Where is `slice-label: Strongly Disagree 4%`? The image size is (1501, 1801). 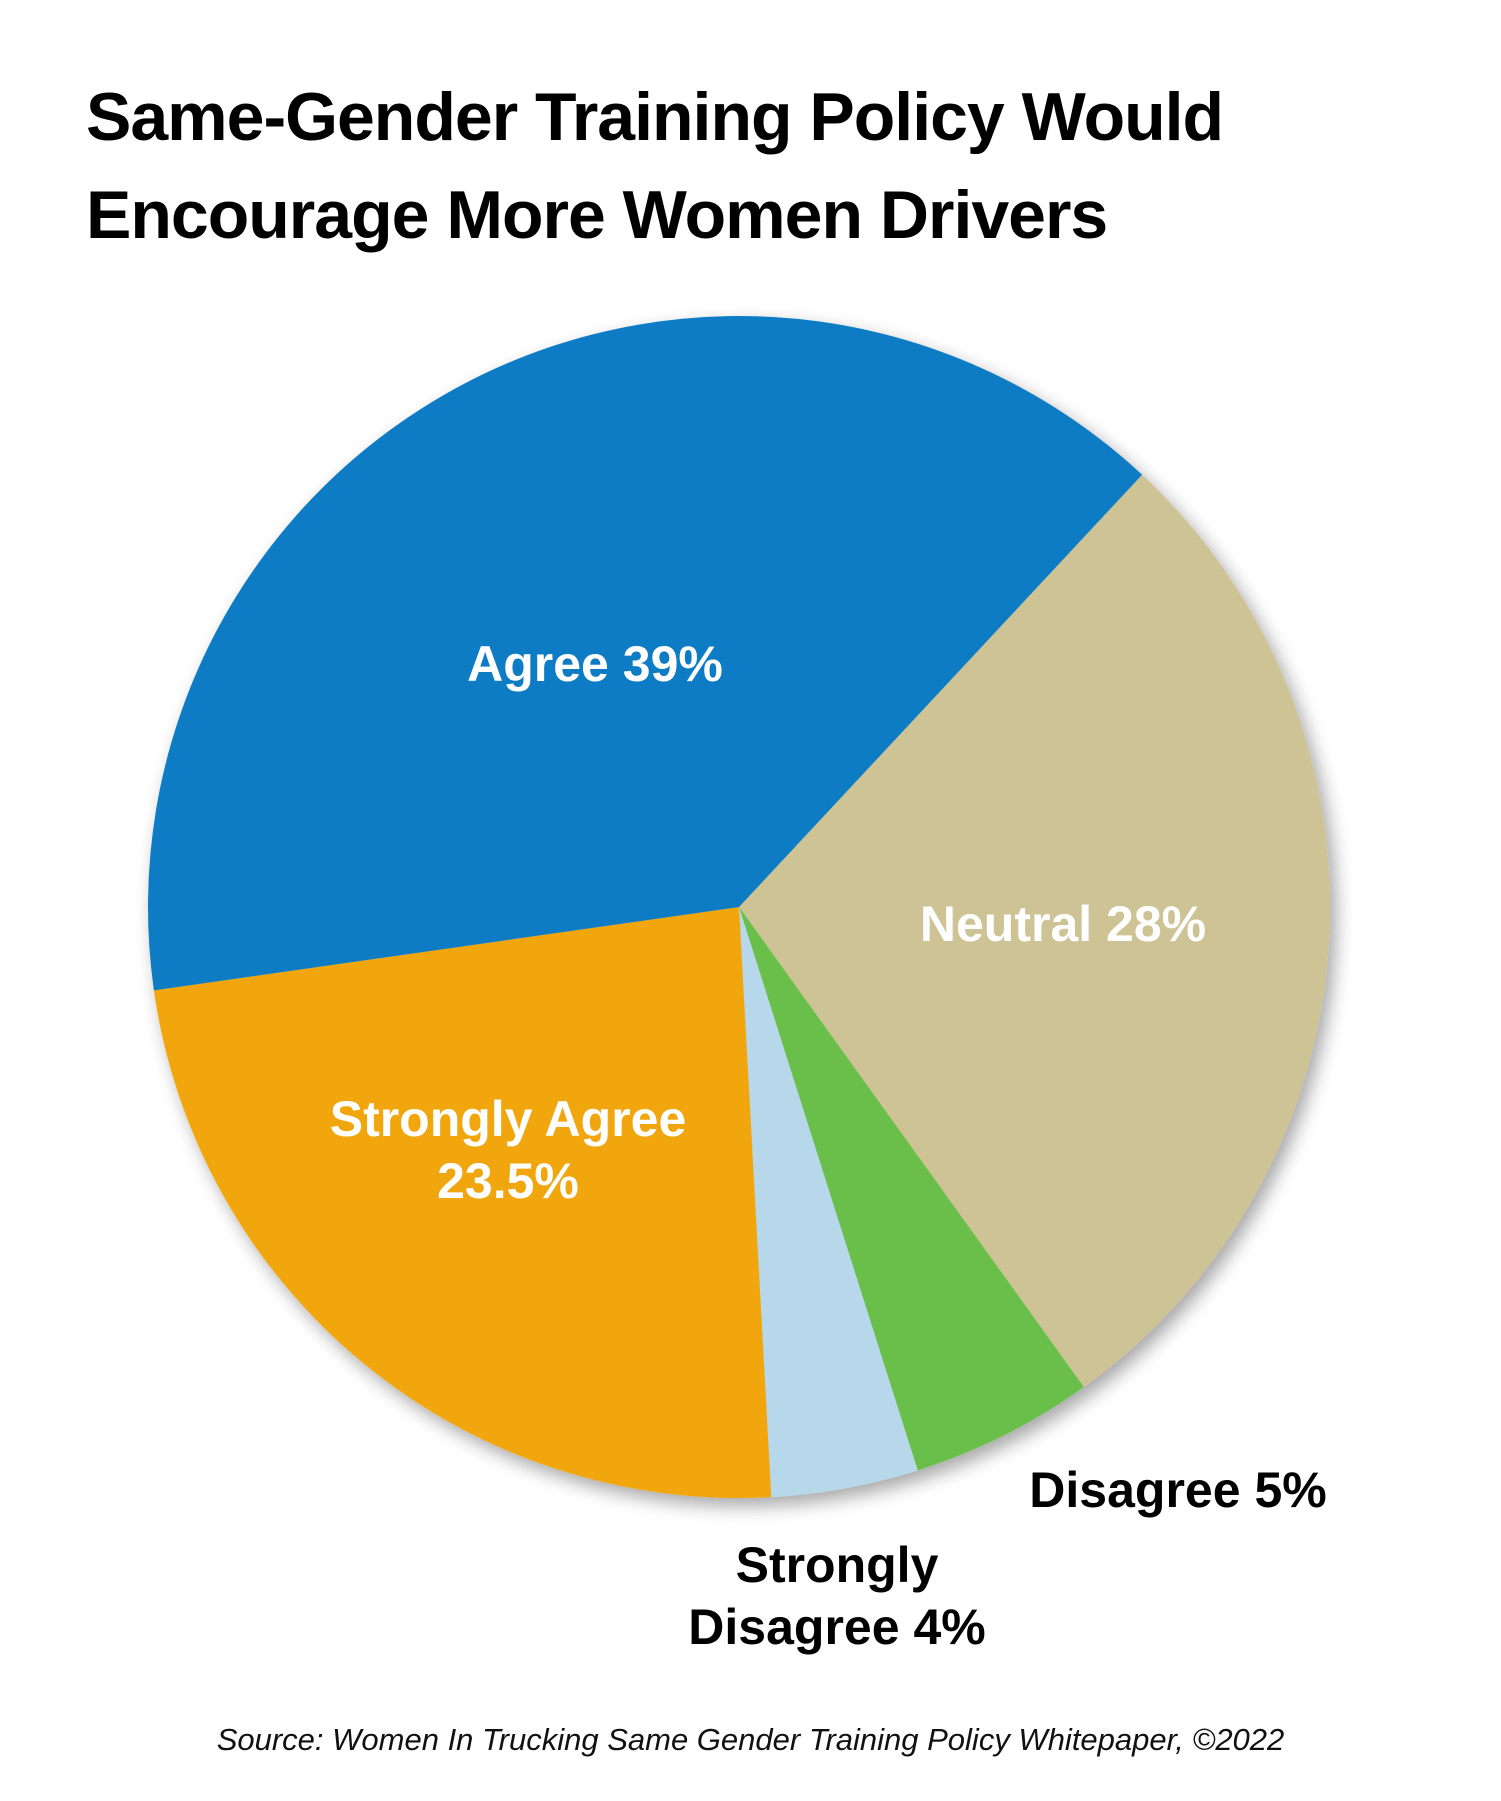 slice-label: Strongly Disagree 4% is located at coordinates (837, 1596).